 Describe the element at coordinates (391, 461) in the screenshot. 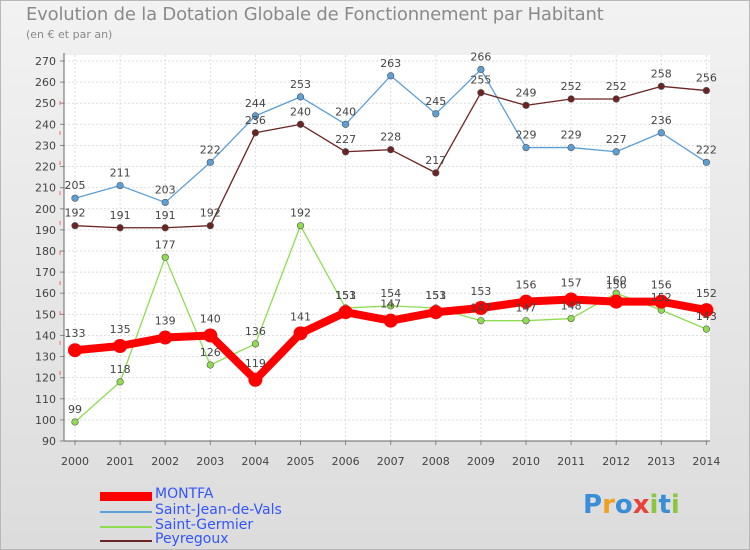

I see `x-tick-label-2007: 2007` at that location.